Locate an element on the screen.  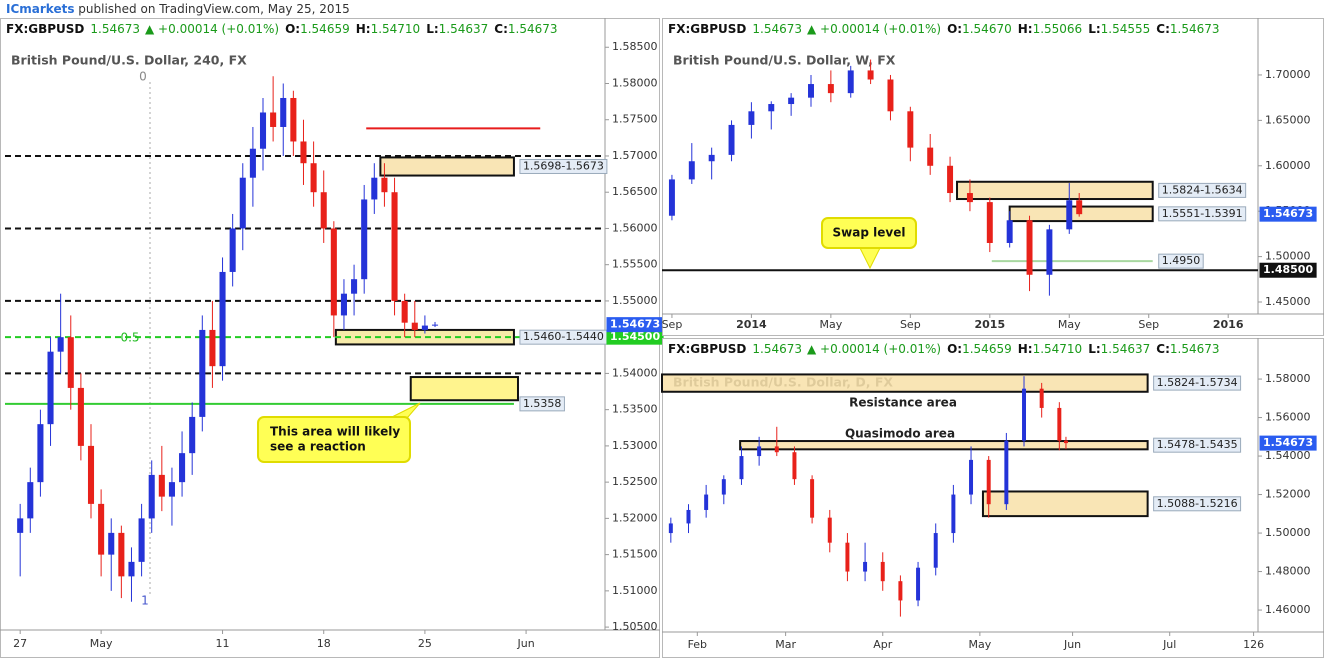
y-tick-label: 1.57500 is located at coordinates (635, 119).